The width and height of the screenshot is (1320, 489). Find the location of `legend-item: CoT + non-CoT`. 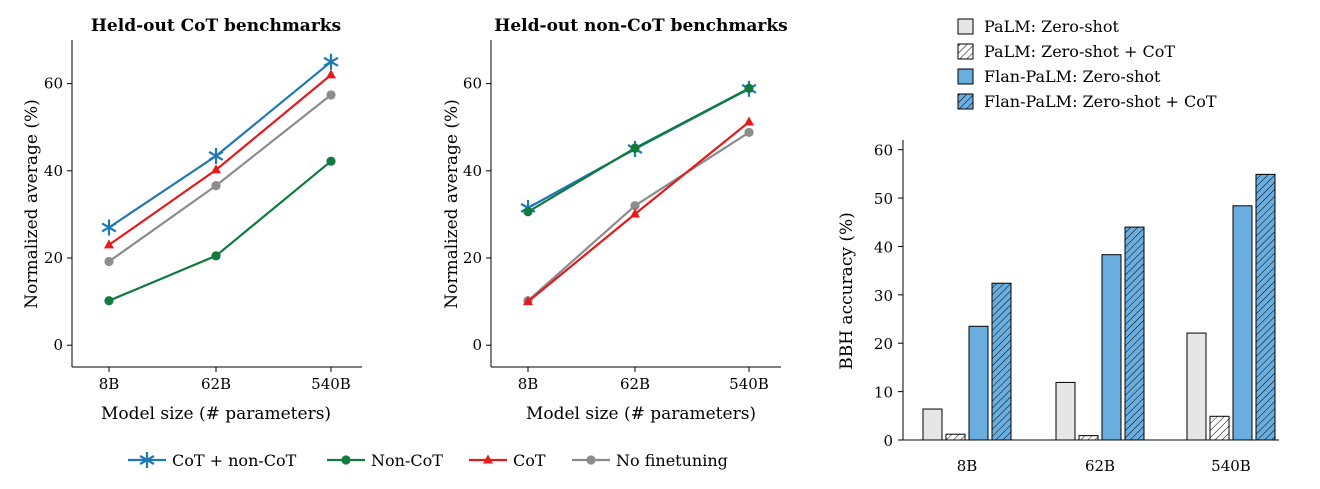

legend-item: CoT + non-CoT is located at coordinates (212, 460).